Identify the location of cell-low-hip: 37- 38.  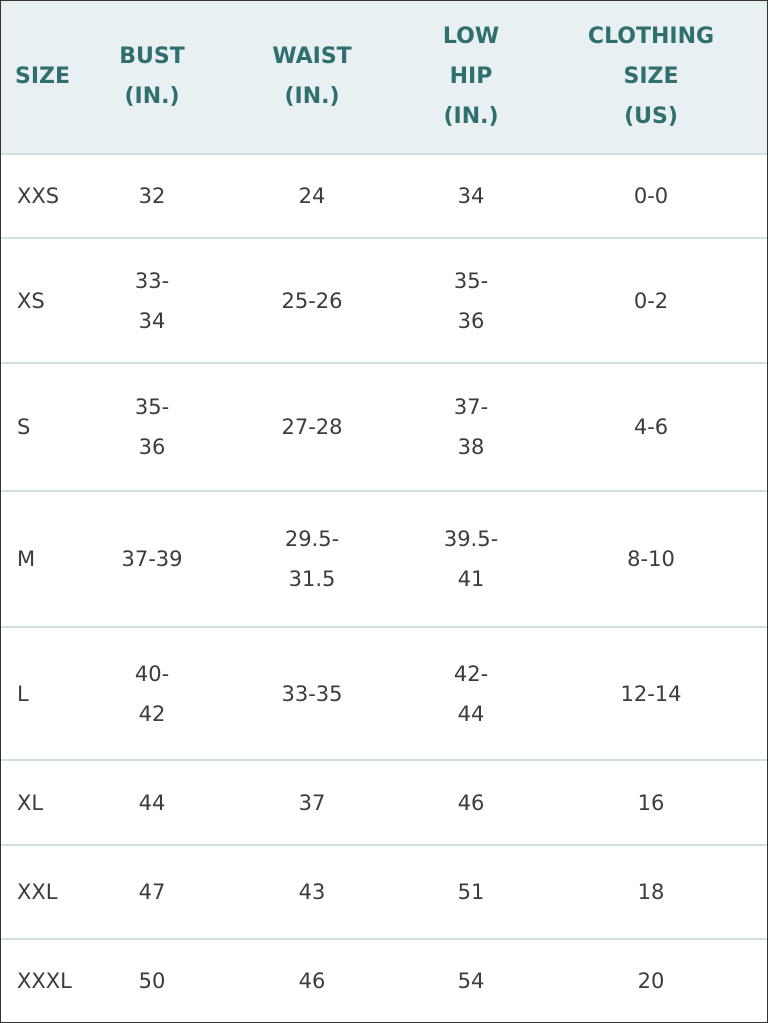
(471, 426).